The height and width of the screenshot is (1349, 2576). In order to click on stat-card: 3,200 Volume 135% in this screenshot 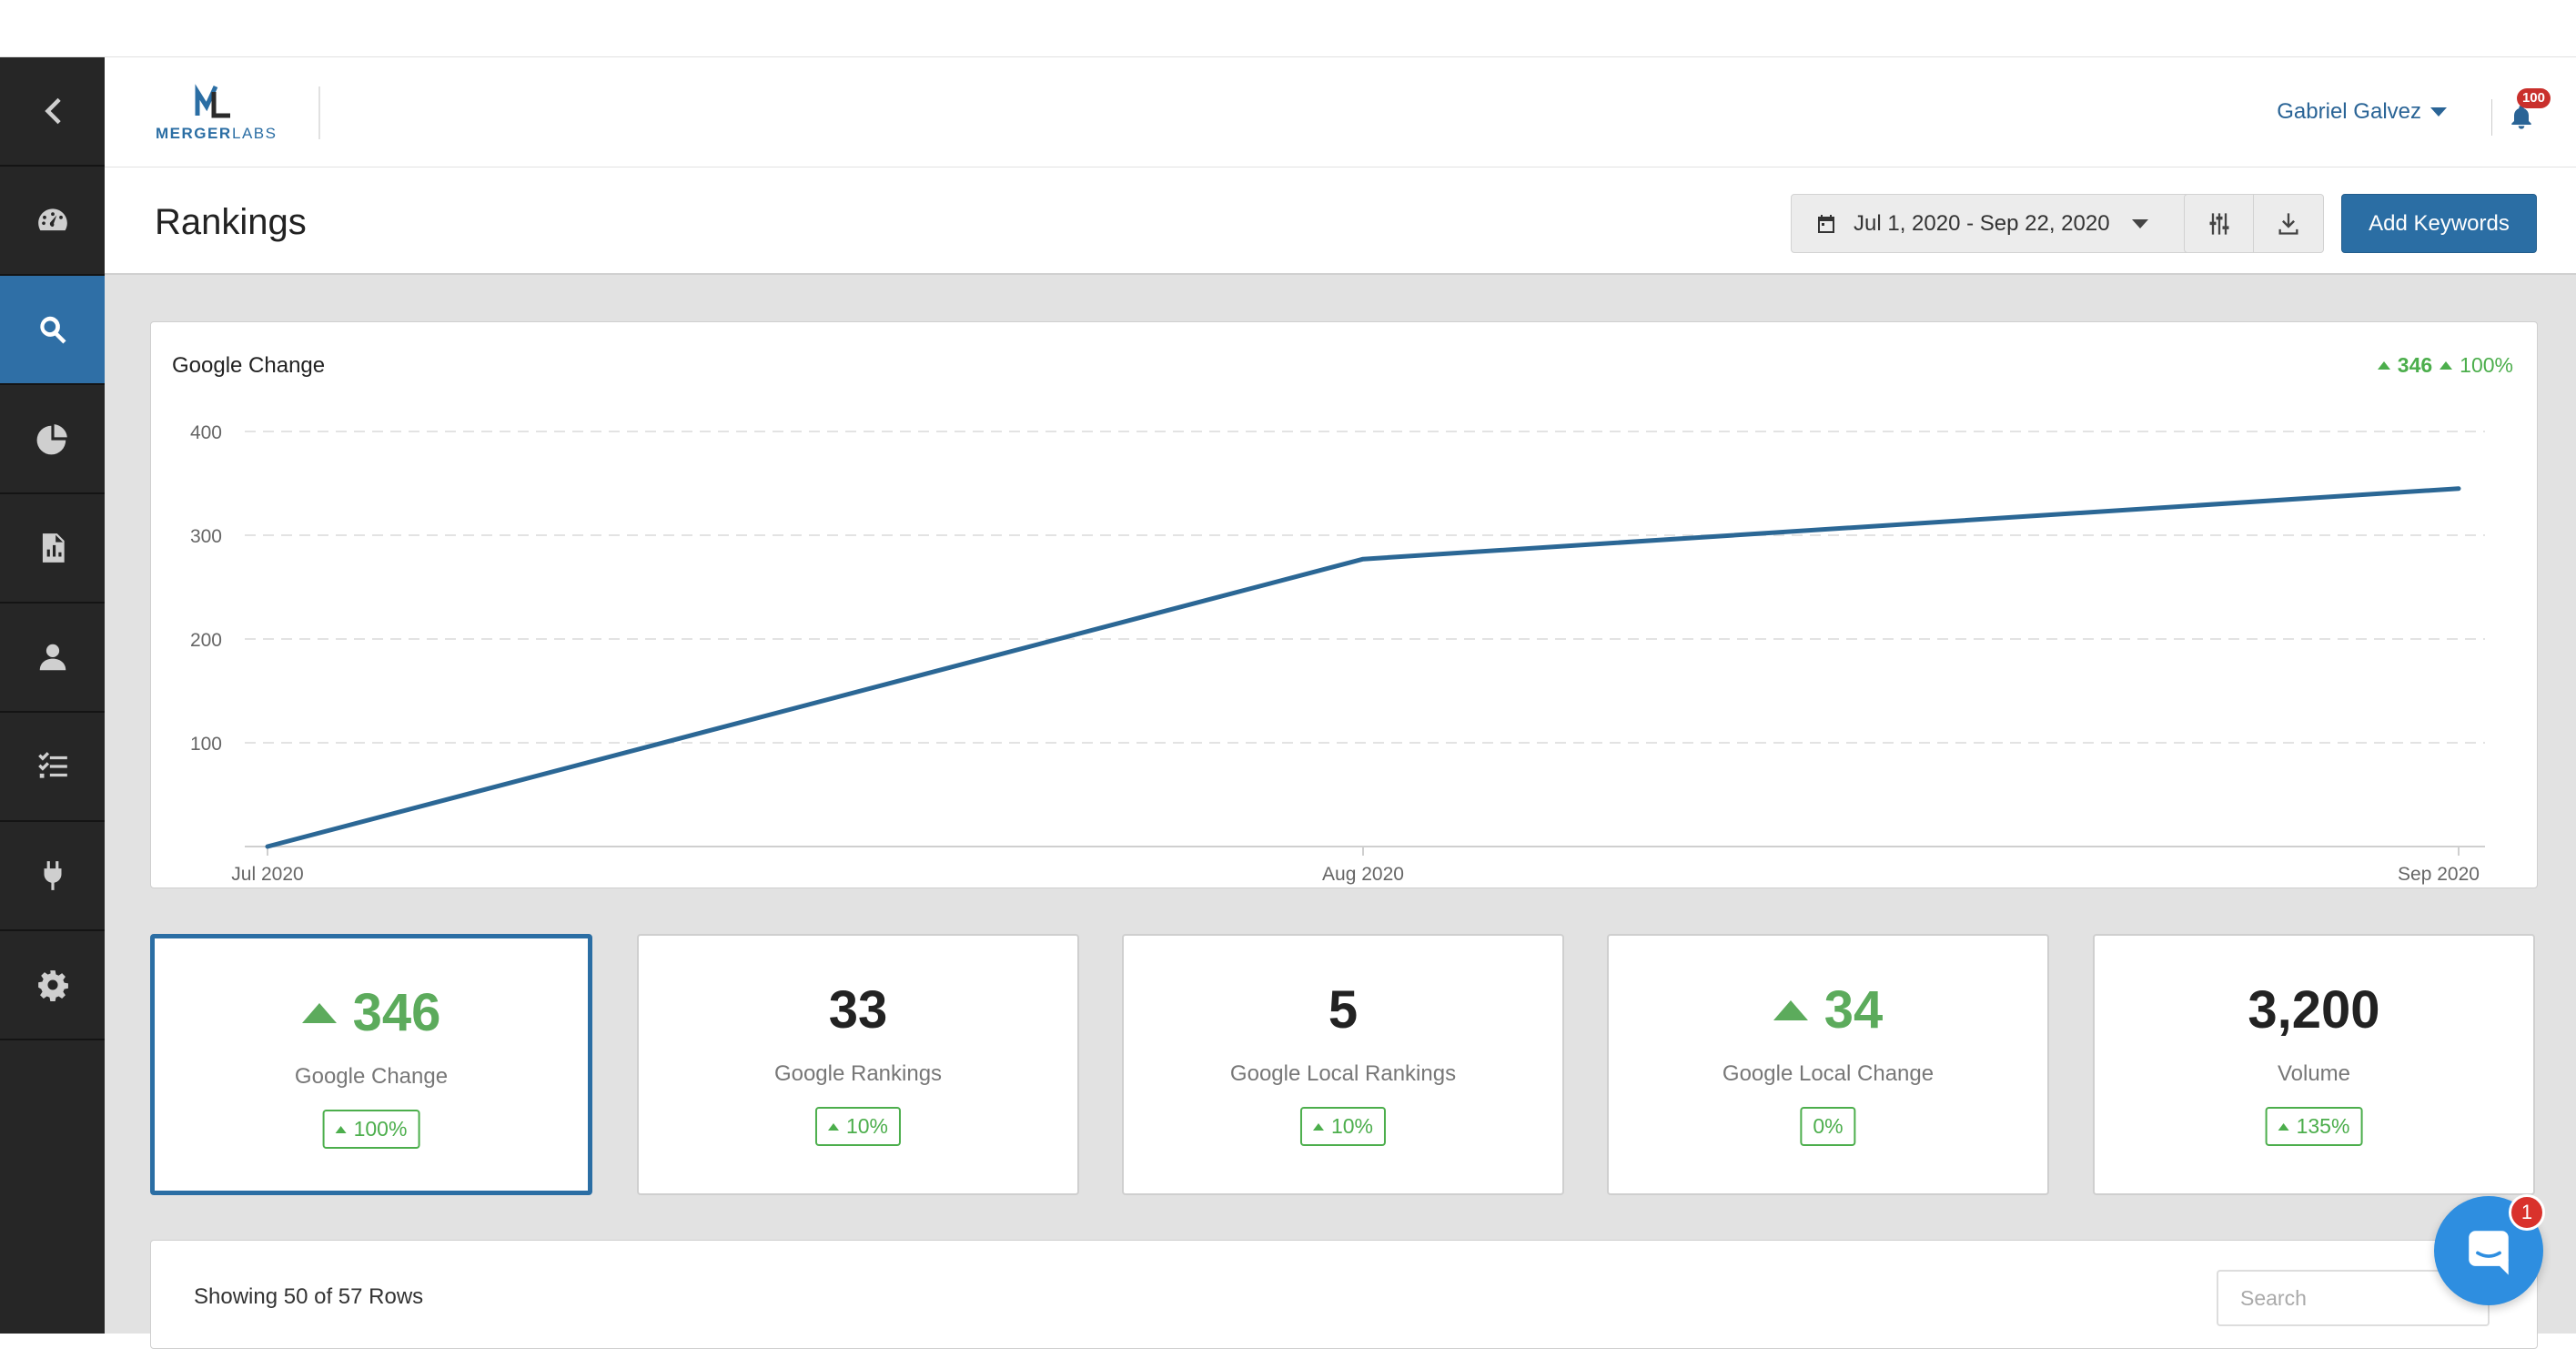, I will do `click(2314, 1064)`.